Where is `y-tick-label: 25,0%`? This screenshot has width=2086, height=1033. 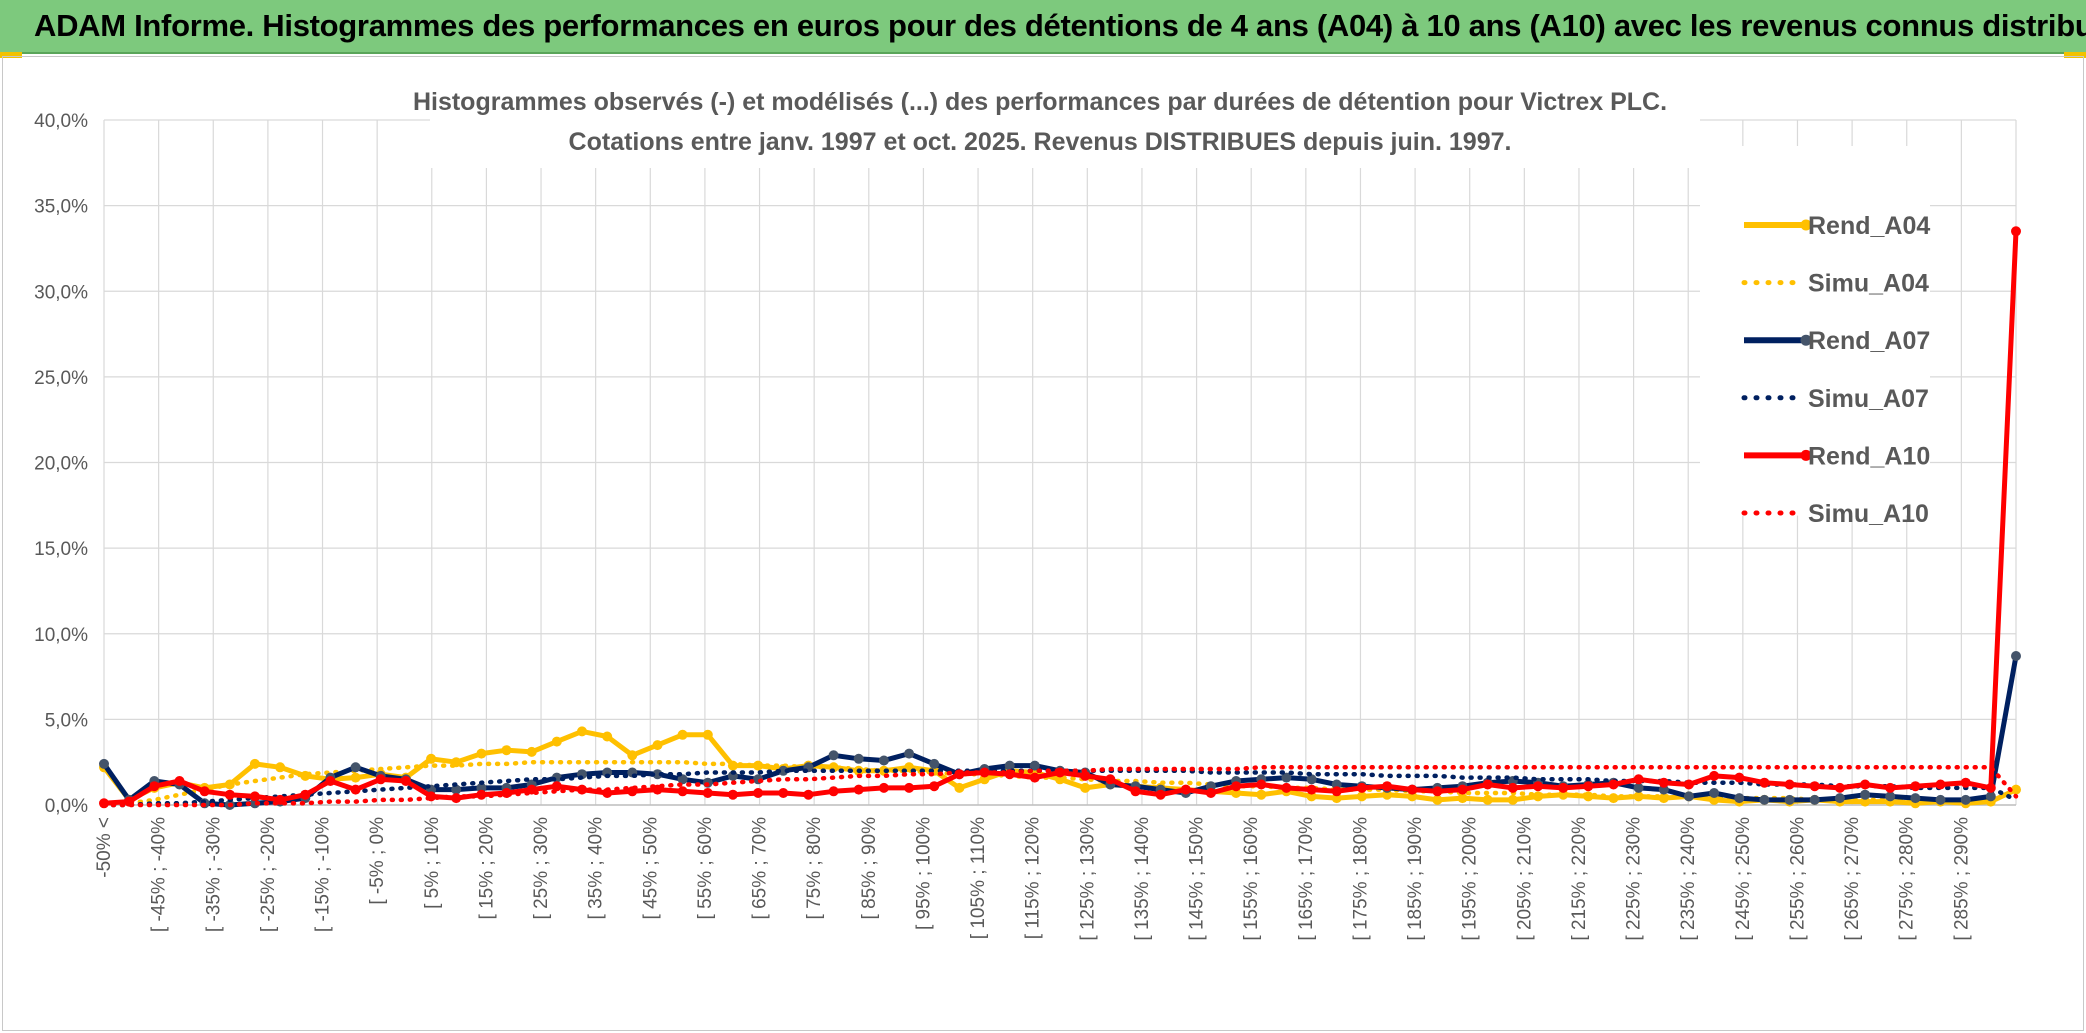
y-tick-label: 25,0% is located at coordinates (61, 378).